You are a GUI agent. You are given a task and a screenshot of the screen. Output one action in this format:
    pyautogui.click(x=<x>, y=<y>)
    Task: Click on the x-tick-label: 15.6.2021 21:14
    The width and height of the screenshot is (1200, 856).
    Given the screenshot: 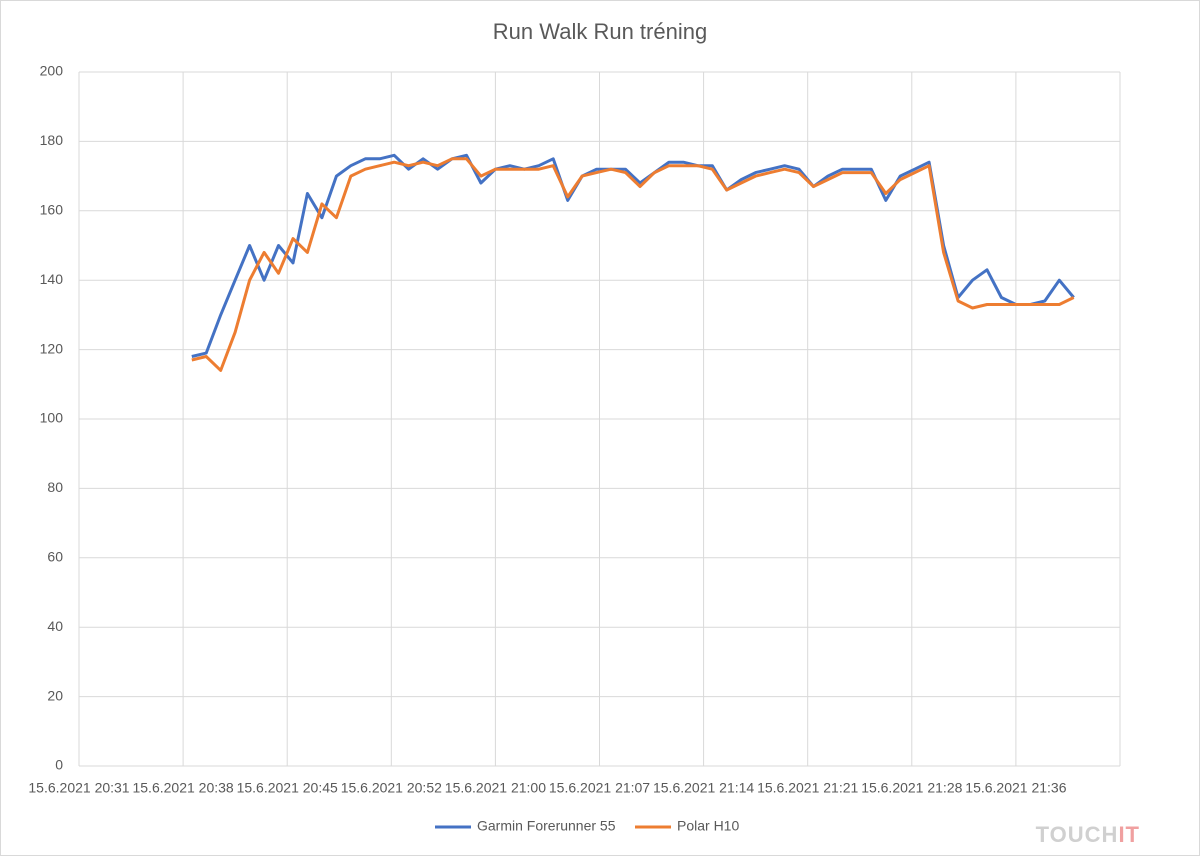 What is the action you would take?
    pyautogui.click(x=703, y=788)
    